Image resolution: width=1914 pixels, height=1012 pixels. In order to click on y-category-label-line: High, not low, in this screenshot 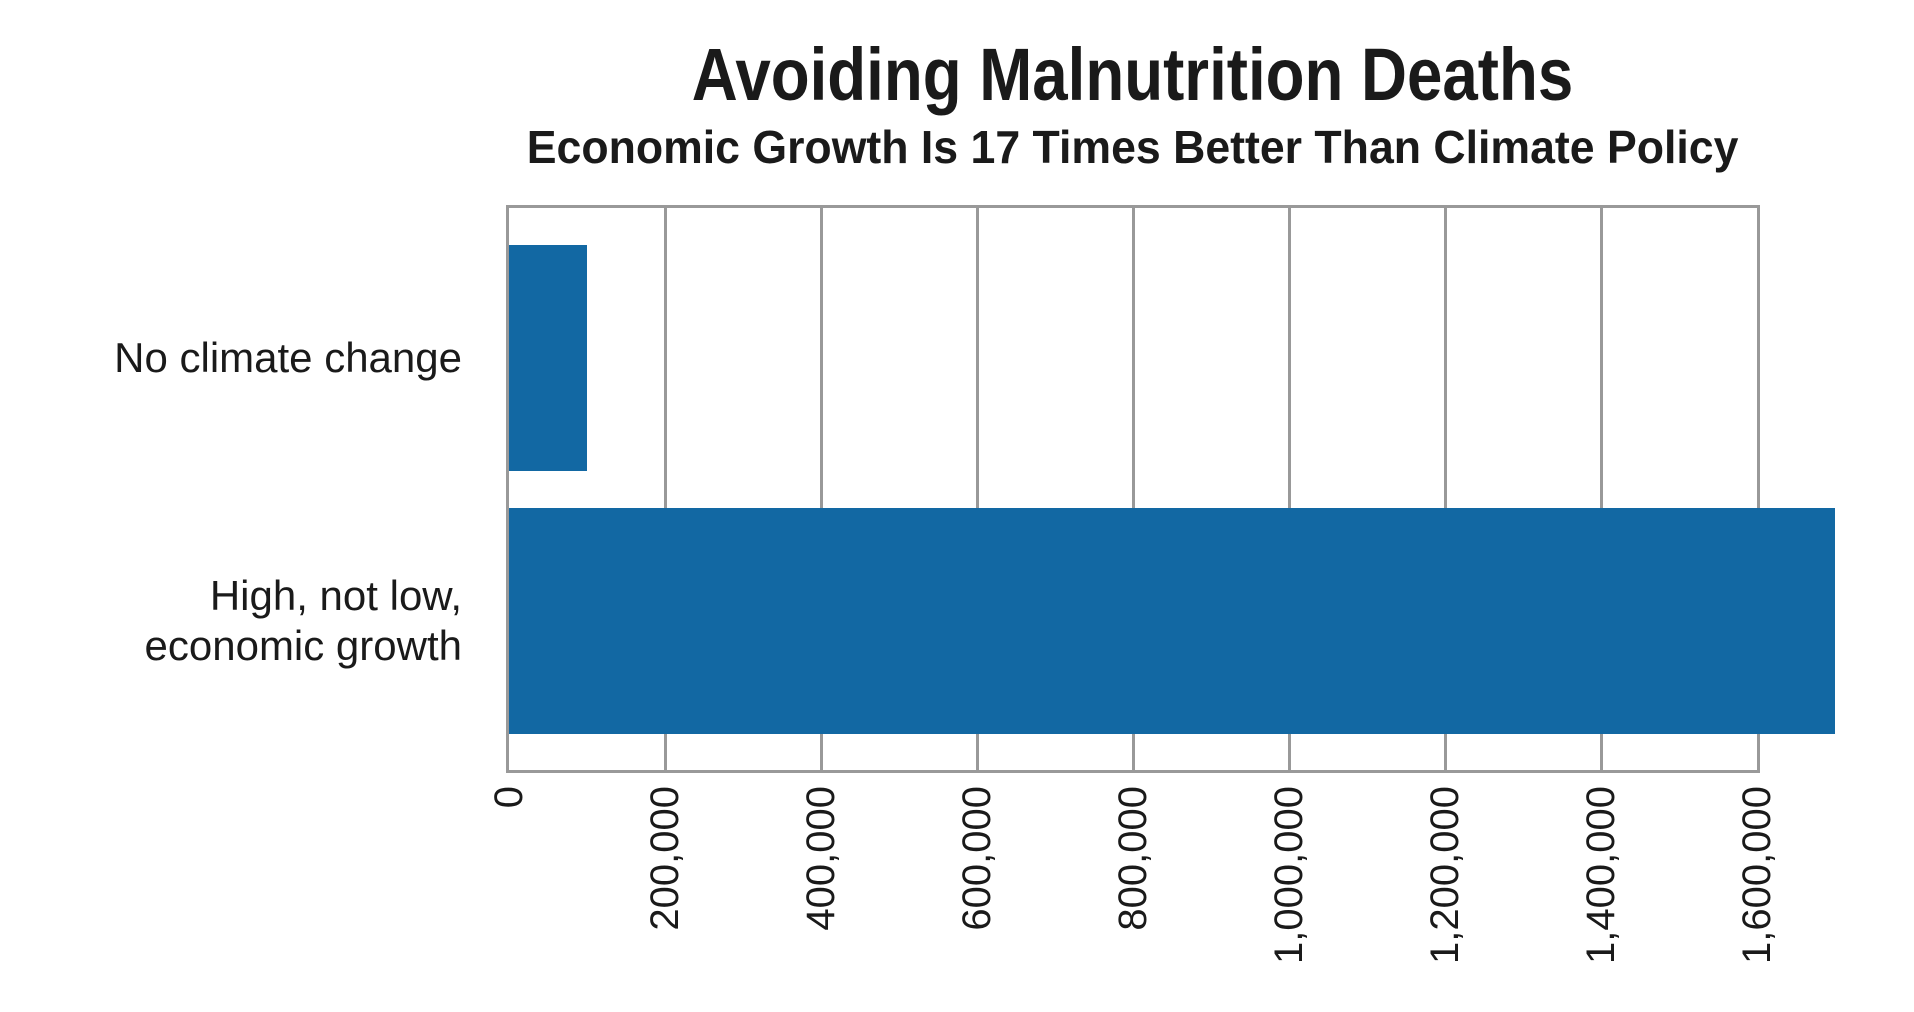, I will do `click(335, 595)`.